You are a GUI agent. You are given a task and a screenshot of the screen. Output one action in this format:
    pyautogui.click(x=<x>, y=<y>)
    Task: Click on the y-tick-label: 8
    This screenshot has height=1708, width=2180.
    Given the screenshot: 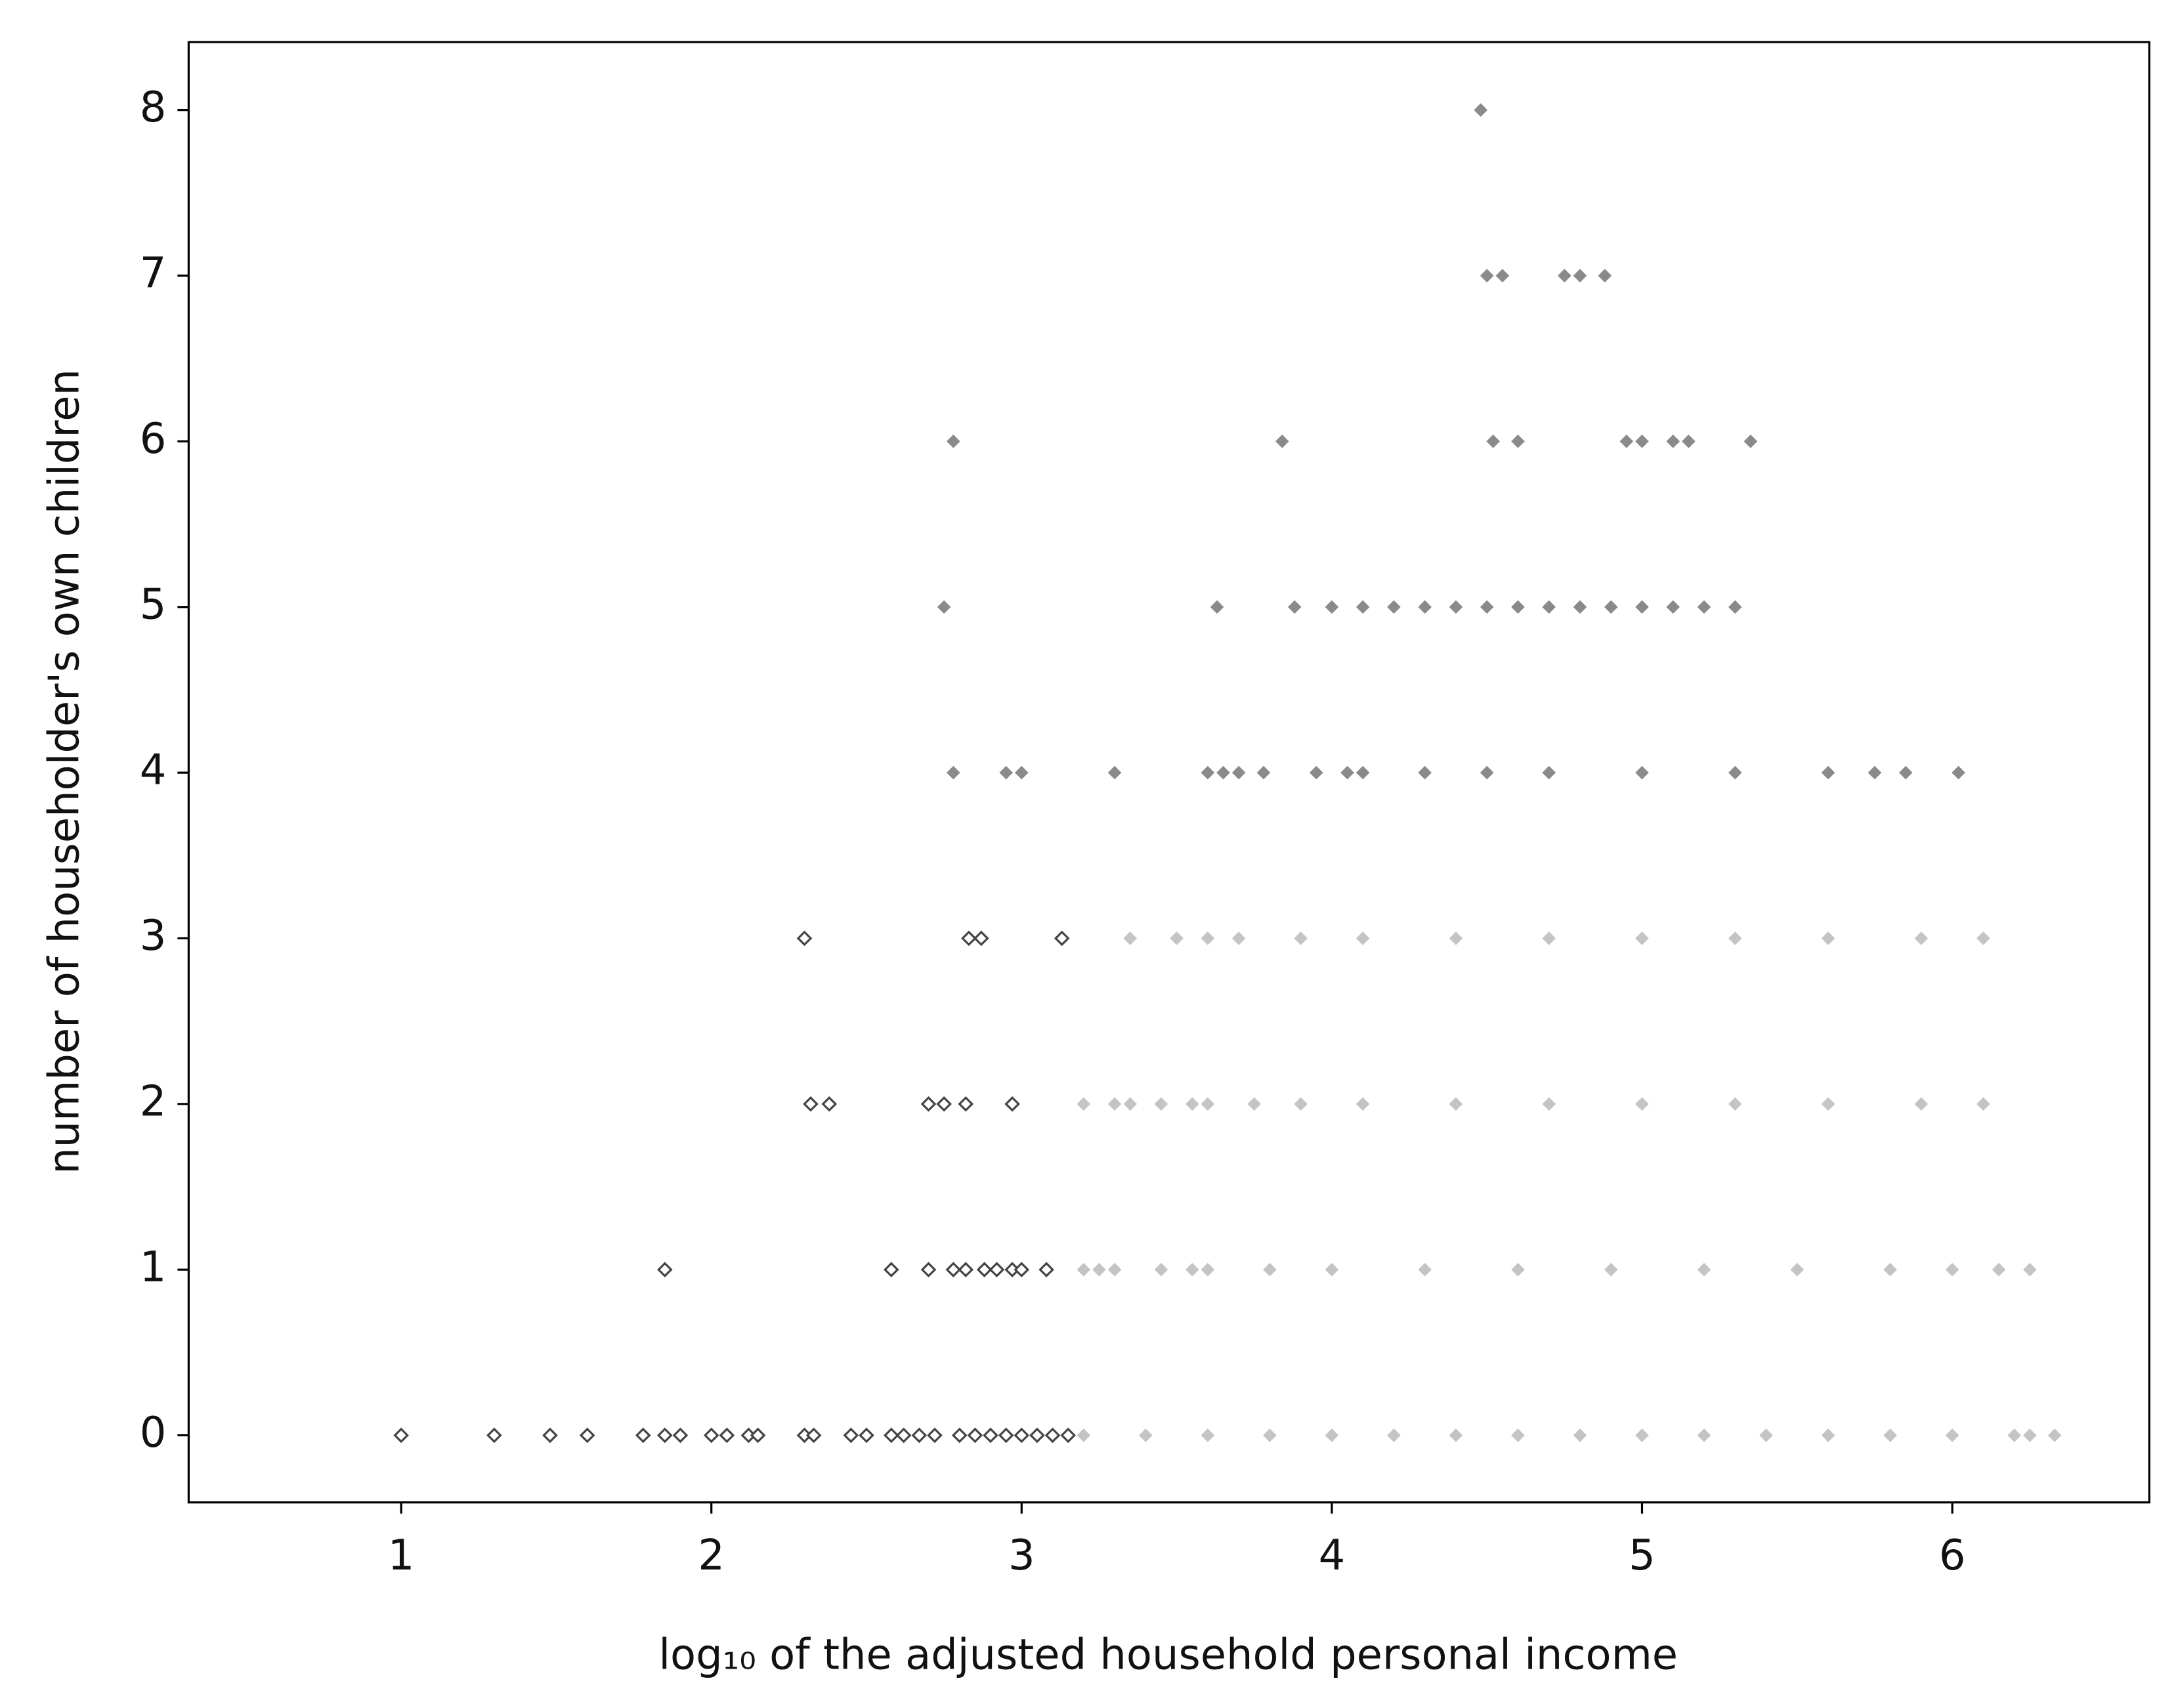 What is the action you would take?
    pyautogui.click(x=153, y=108)
    